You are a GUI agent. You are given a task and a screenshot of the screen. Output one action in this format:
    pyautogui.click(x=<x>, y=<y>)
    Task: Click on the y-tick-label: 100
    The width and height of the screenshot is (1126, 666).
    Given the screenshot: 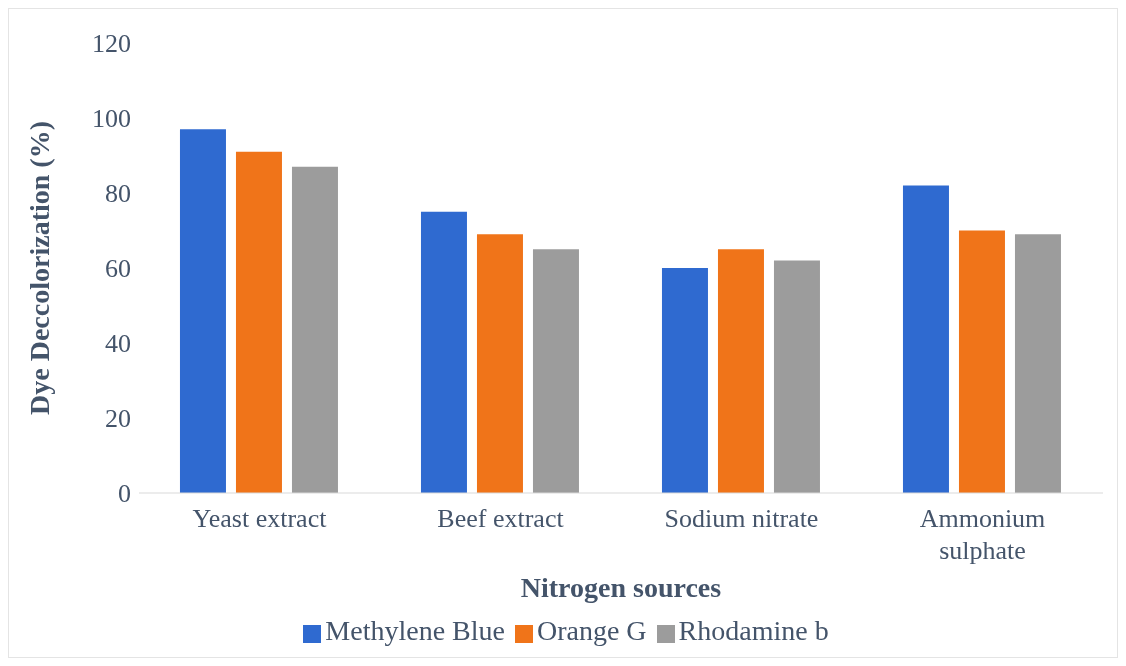 What is the action you would take?
    pyautogui.click(x=111, y=119)
    